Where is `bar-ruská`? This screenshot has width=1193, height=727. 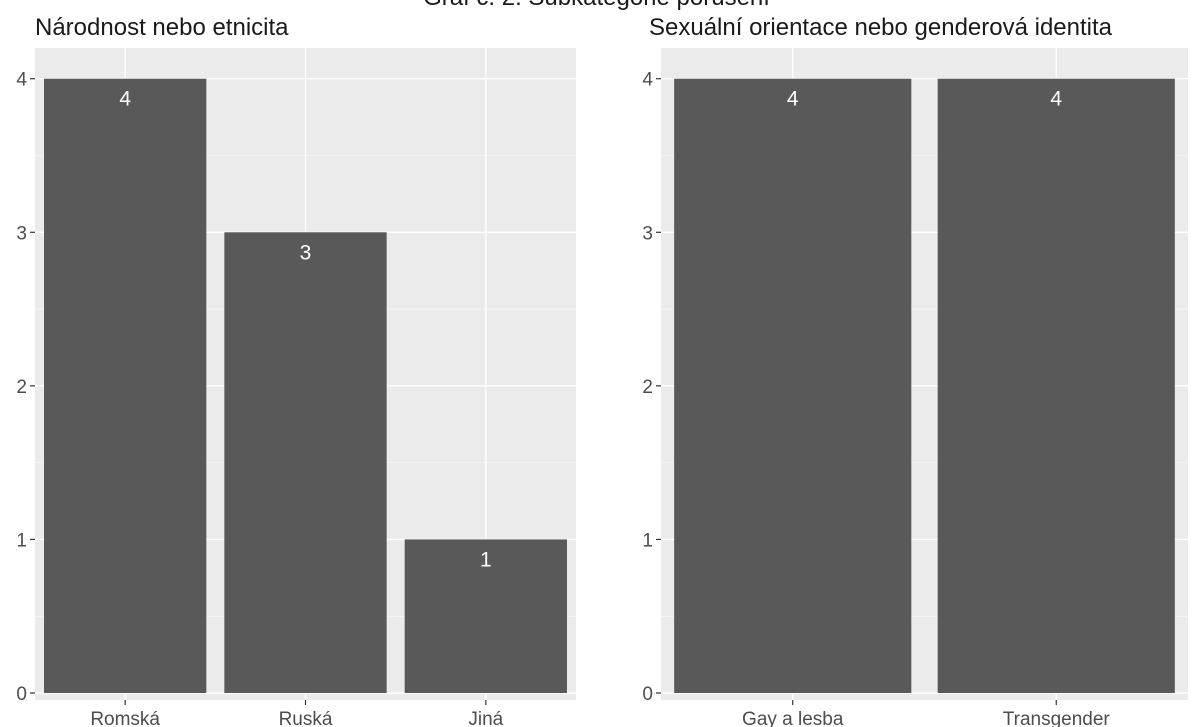 bar-ruská is located at coordinates (305, 463).